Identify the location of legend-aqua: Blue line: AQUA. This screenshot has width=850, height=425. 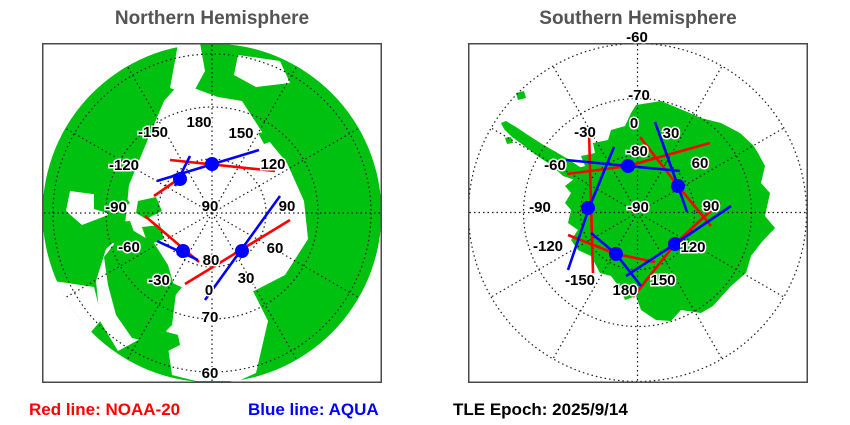
(313, 409).